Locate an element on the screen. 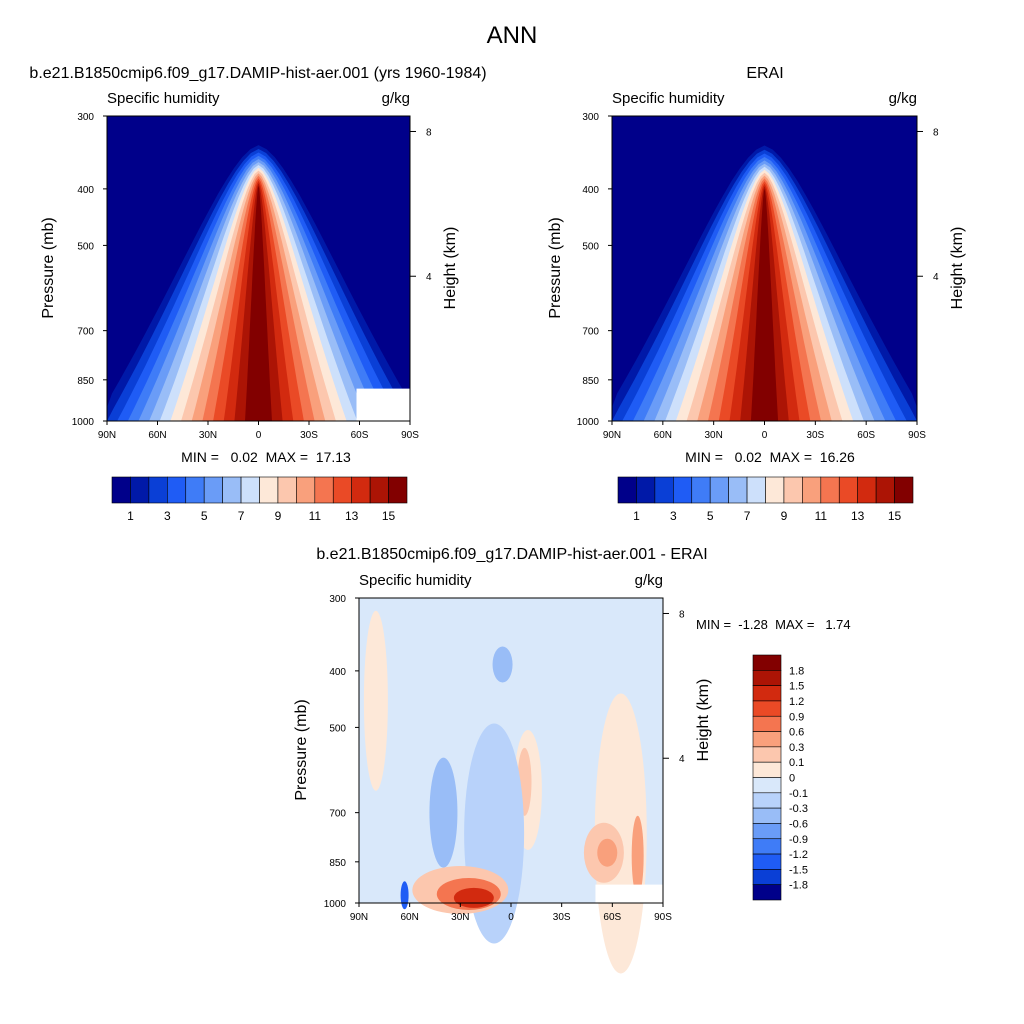 The width and height of the screenshot is (1024, 1024). panel-model-colorbar: 1 3 5 7 9 11 13 15 is located at coordinates (259, 499).